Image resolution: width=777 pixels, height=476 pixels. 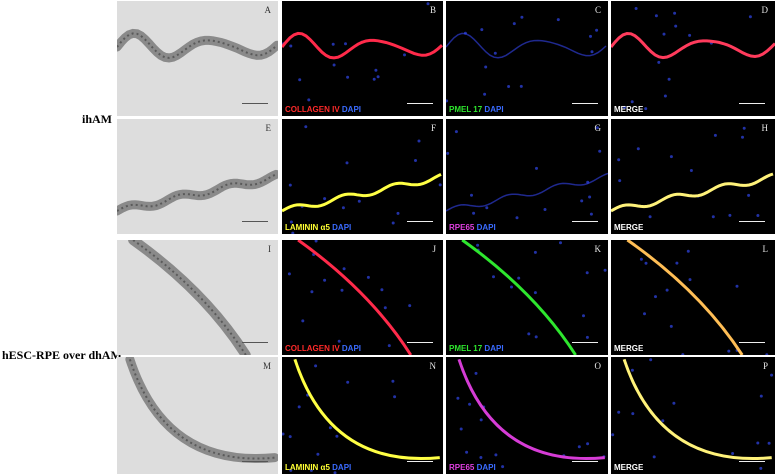 I want to click on stain-caption: MERGE, so click(x=628, y=228).